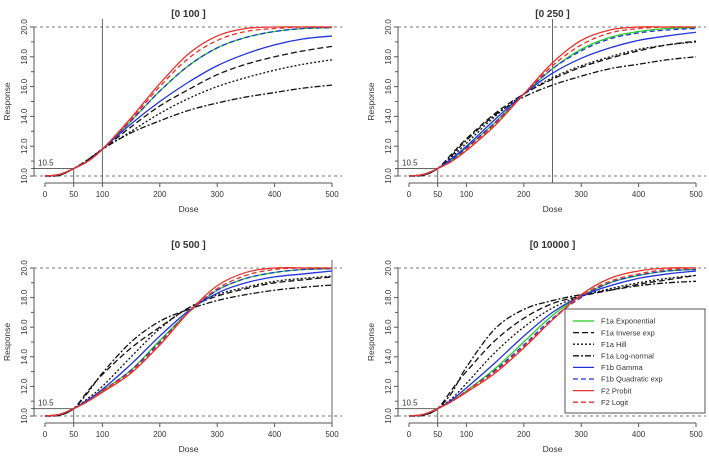 The width and height of the screenshot is (709, 463). Describe the element at coordinates (622, 367) in the screenshot. I see `legend-label: F1b Gamma` at that location.